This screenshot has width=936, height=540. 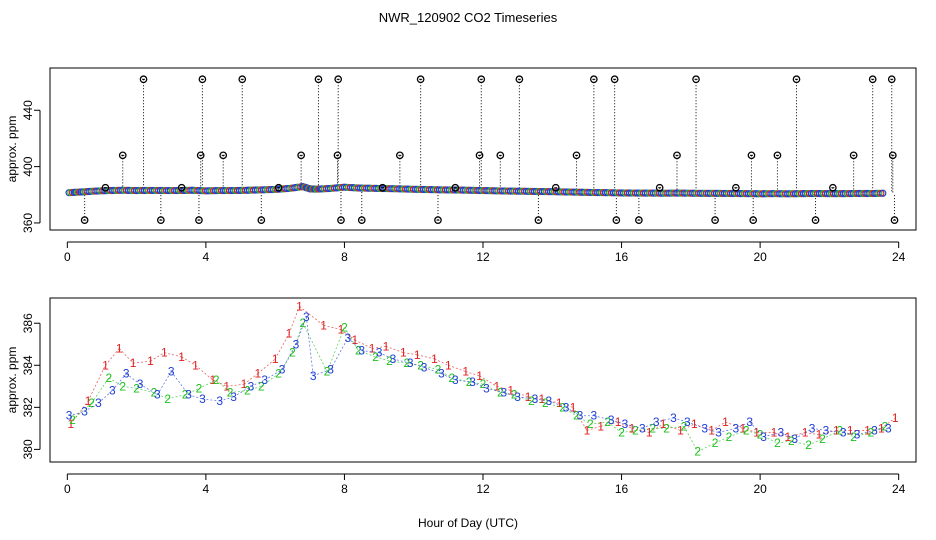 I want to click on bottom-y-axis-label: approx. ppm, so click(x=12, y=380).